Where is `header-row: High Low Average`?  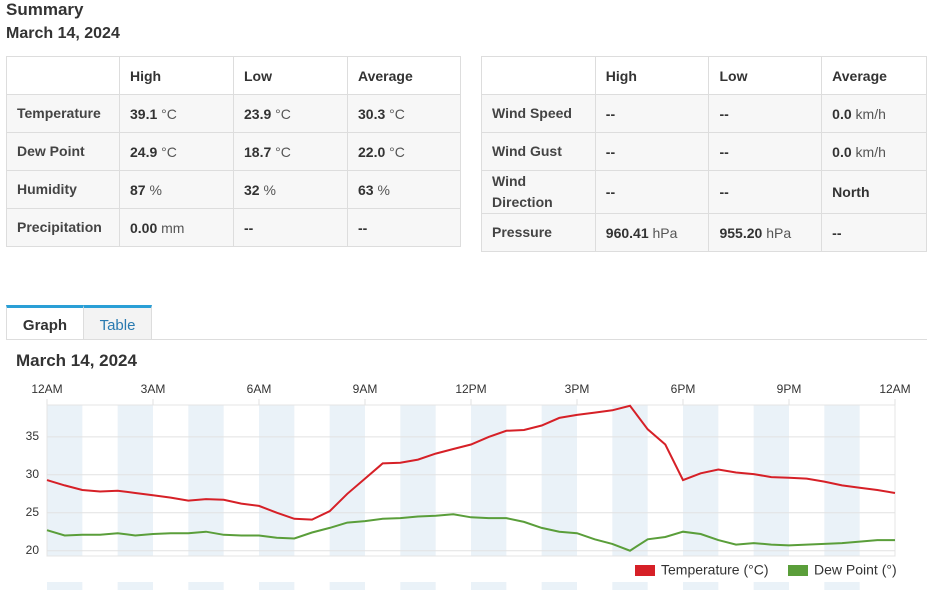 header-row: High Low Average is located at coordinates (233, 75).